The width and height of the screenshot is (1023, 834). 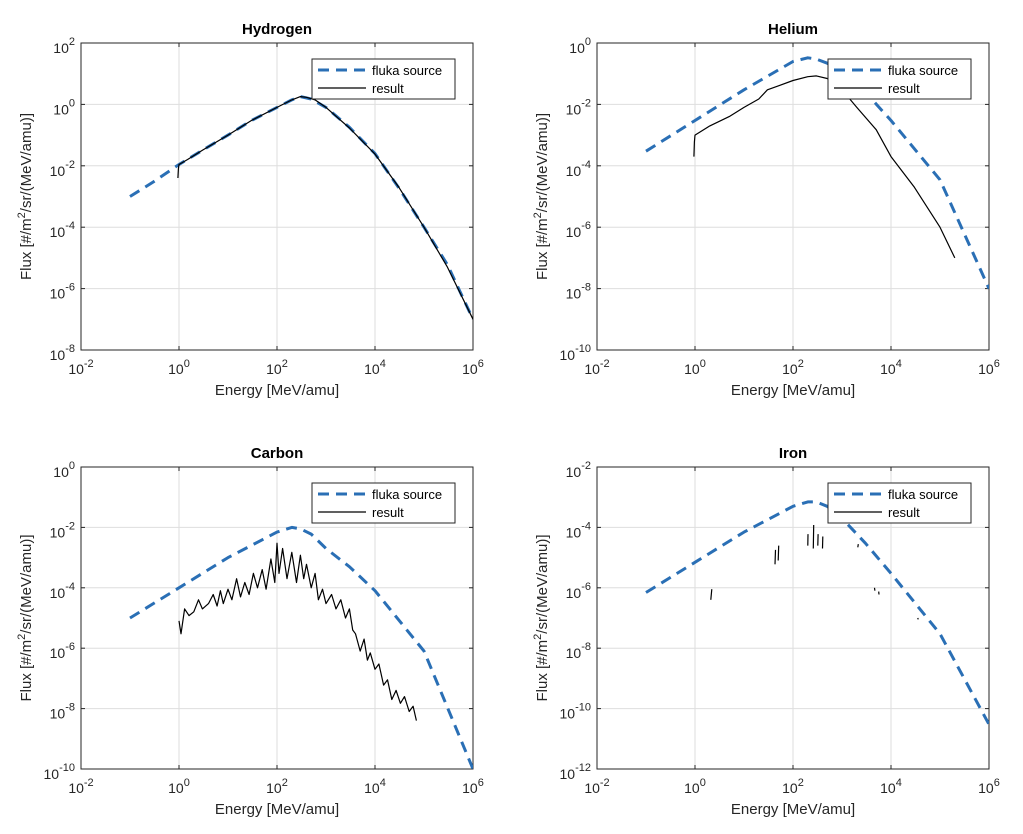 What do you see at coordinates (583, 768) in the screenshot?
I see `y-tick-exponent: -12` at bounding box center [583, 768].